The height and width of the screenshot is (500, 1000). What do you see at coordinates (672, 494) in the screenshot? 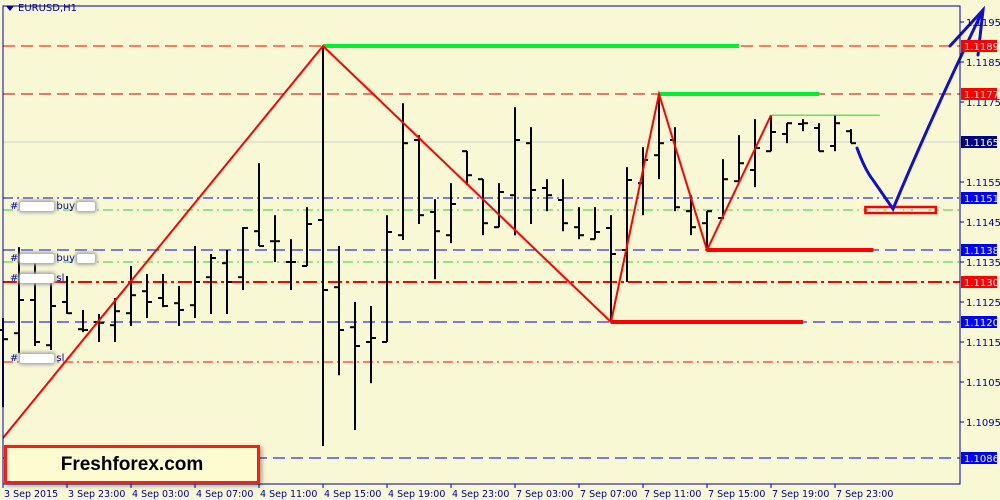
I see `time-tick-label: 7 Sep 11:00` at bounding box center [672, 494].